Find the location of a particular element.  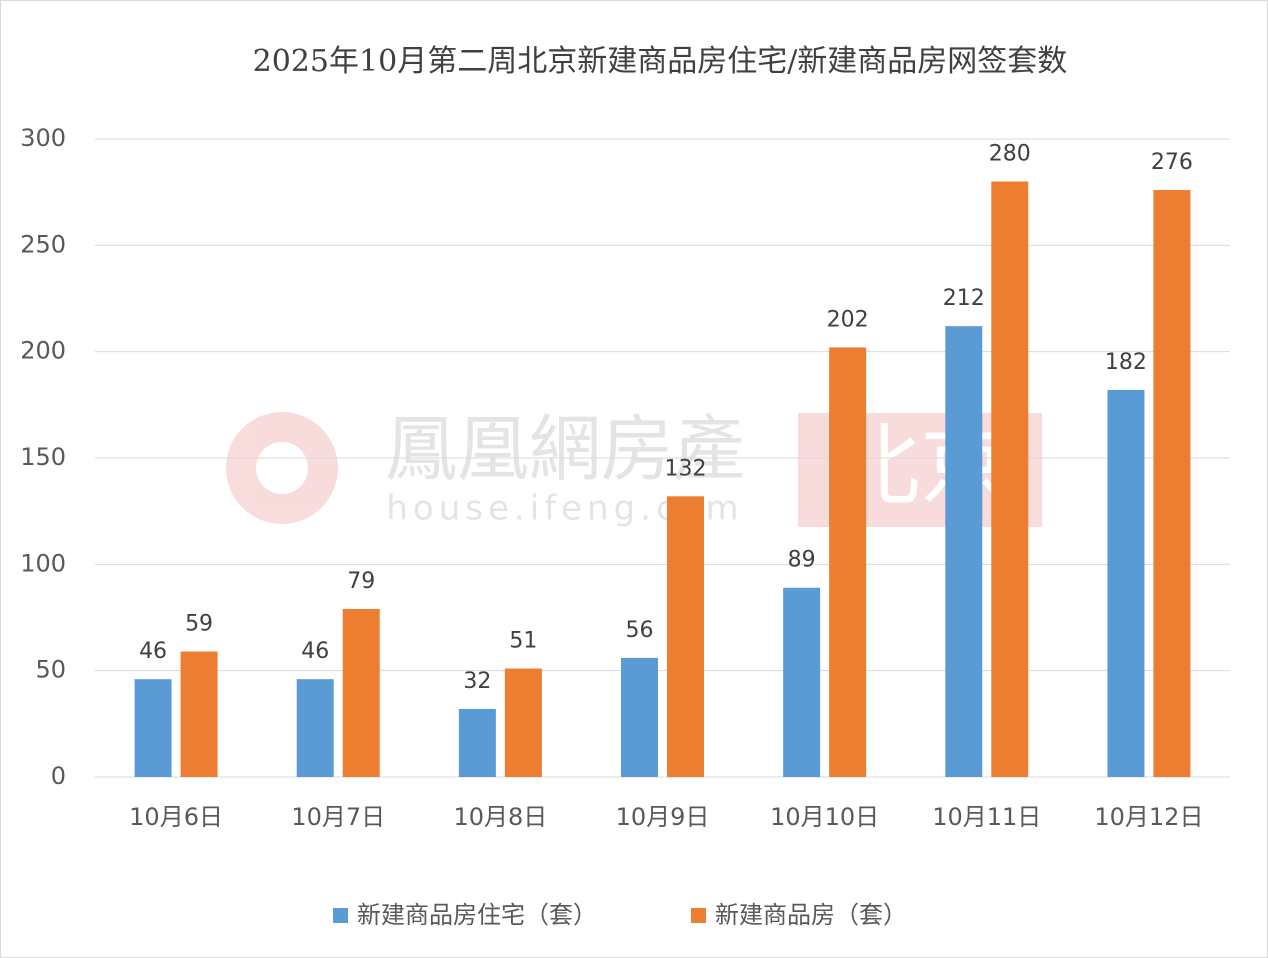

y-tick-label: 250 is located at coordinates (43, 244).